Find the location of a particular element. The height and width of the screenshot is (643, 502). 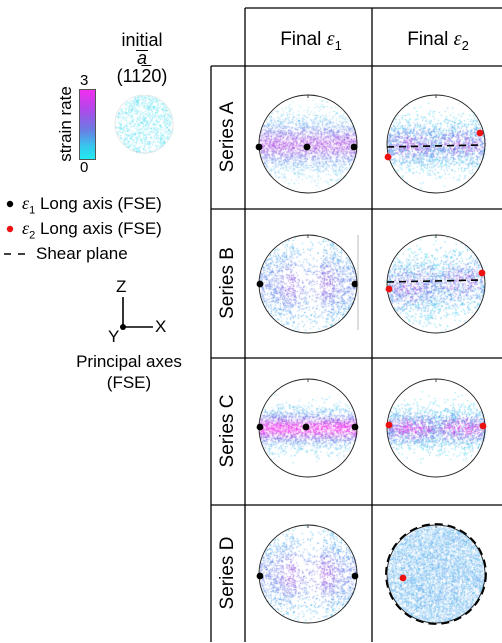

miller-start: (11 is located at coordinates (129, 76).